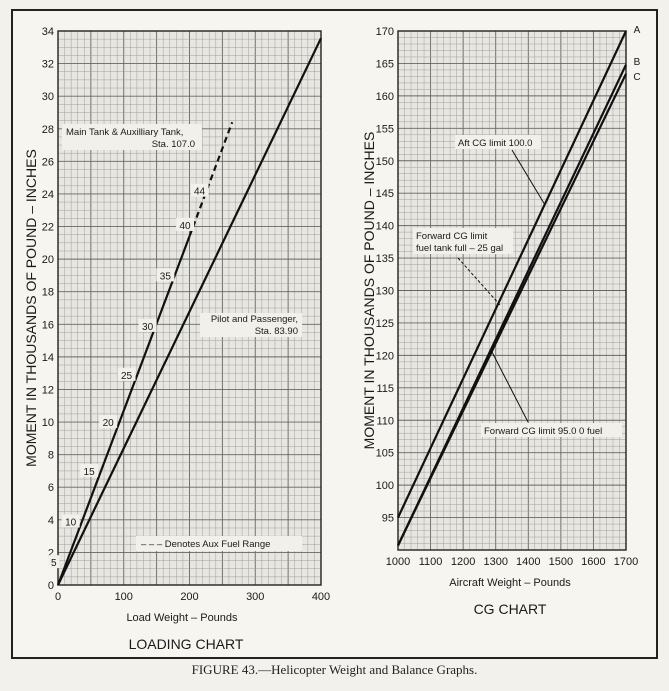  Describe the element at coordinates (463, 562) in the screenshot. I see `x-tick-label: 1200` at that location.